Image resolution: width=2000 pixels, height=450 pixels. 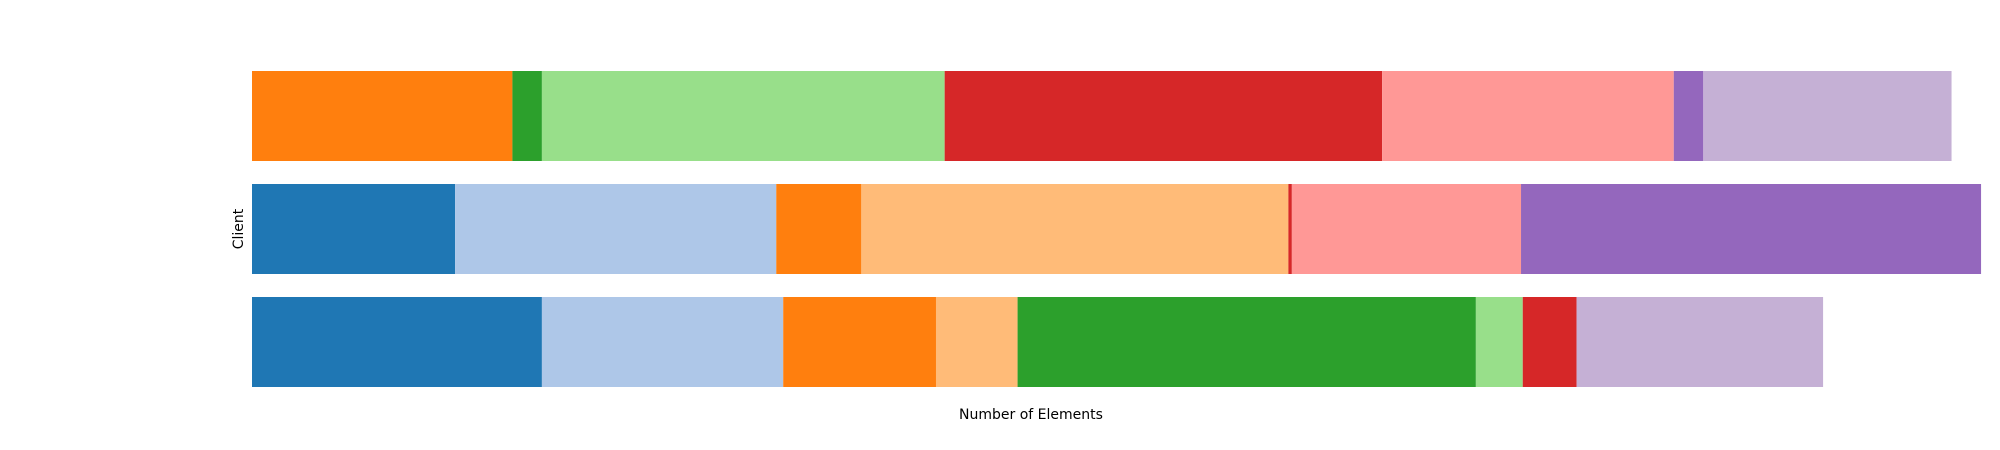 What do you see at coordinates (1549, 342) in the screenshot?
I see `bar-segment-row3-seg7` at bounding box center [1549, 342].